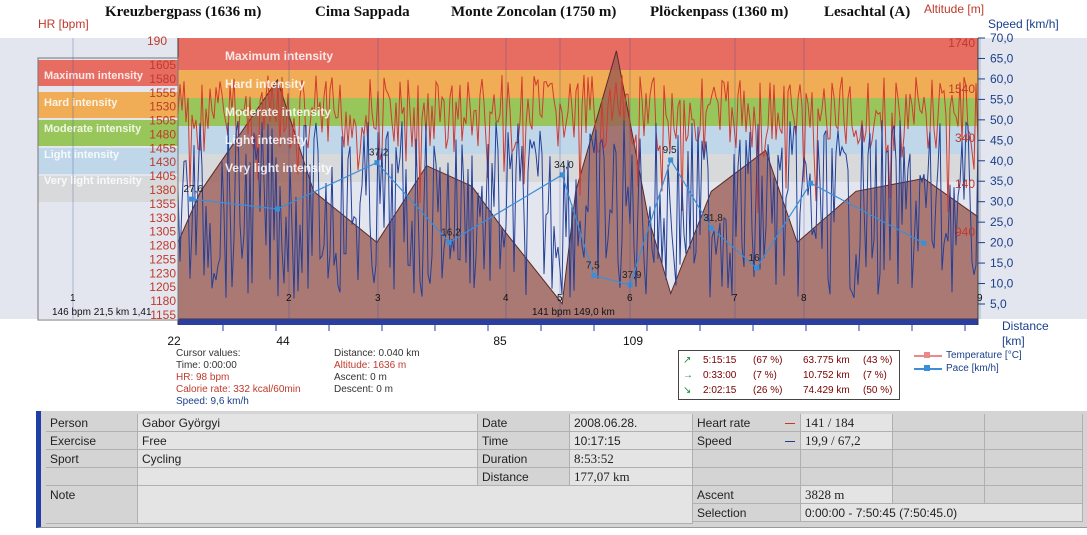 The height and width of the screenshot is (535, 1087). I want to click on legend-label: Temperature [°C], so click(984, 355).